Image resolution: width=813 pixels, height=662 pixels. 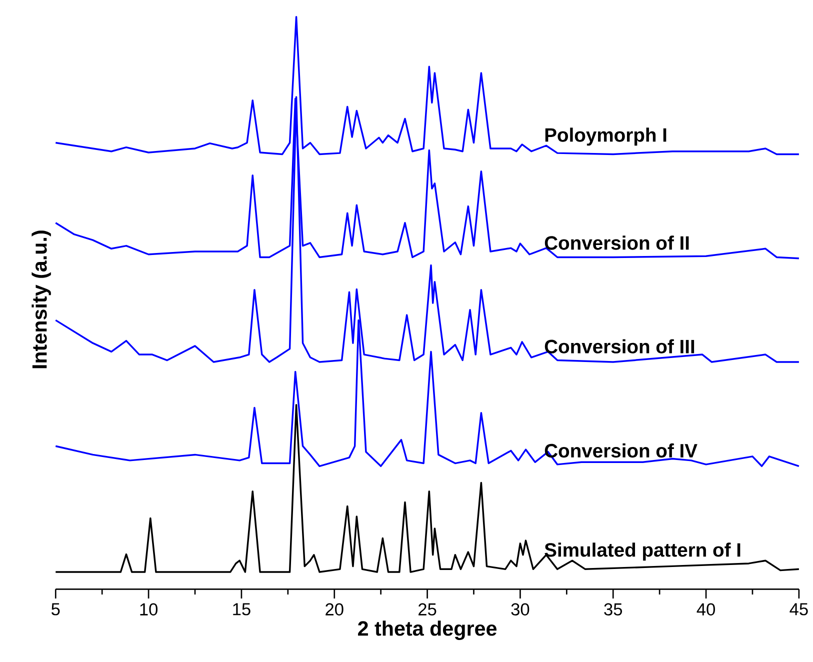 What do you see at coordinates (619, 346) in the screenshot?
I see `series-label: Conversion of III` at bounding box center [619, 346].